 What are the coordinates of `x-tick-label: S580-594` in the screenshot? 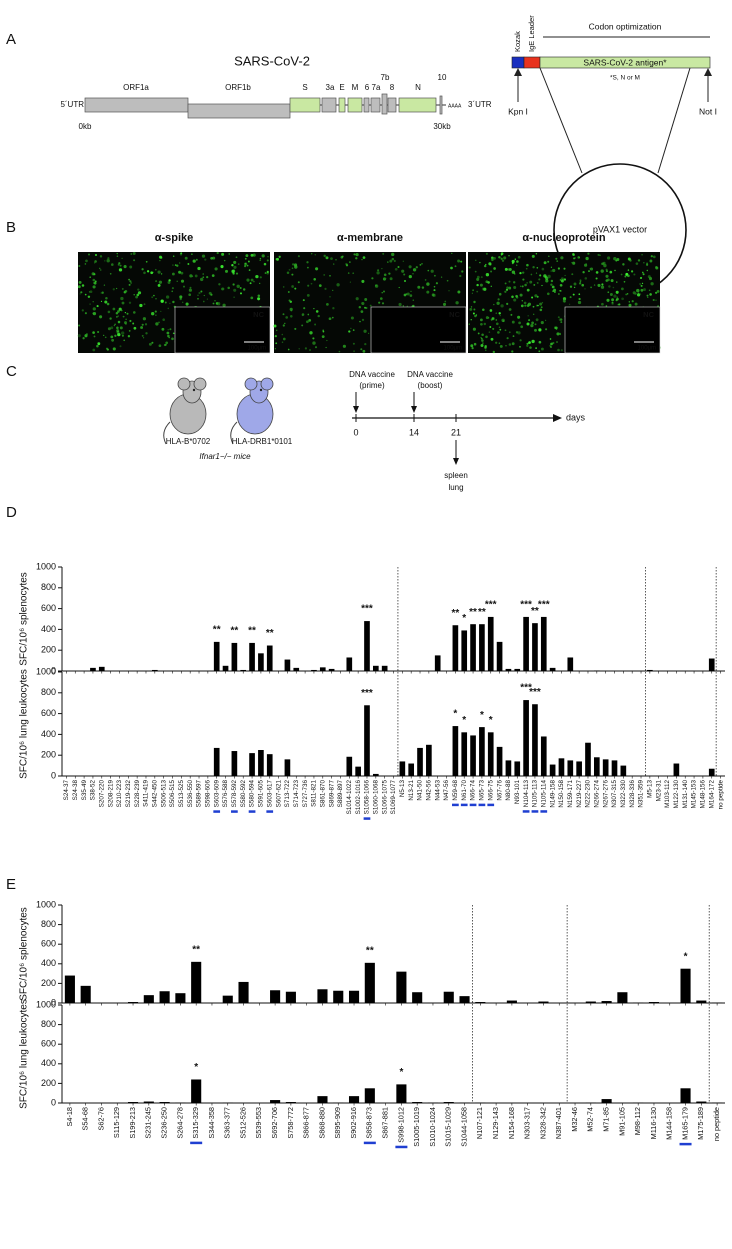 It's located at (252, 794).